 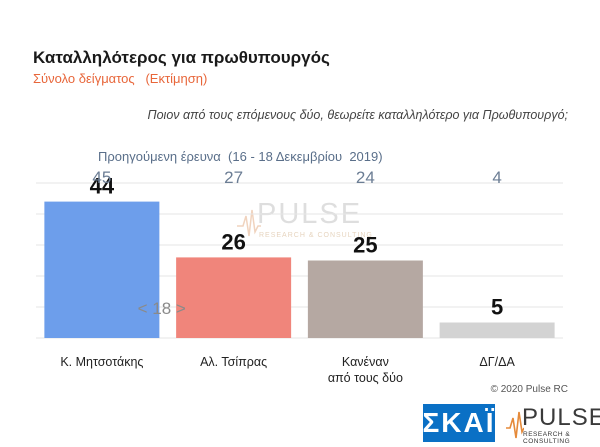 What do you see at coordinates (365, 378) in the screenshot?
I see `category-tick-label: από τους δύο` at bounding box center [365, 378].